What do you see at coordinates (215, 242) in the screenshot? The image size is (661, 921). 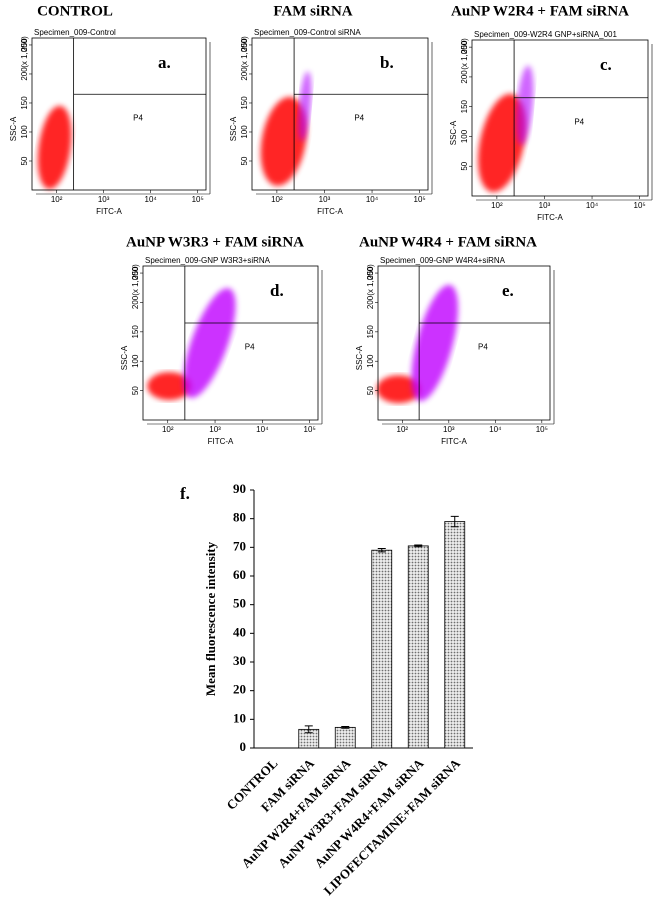 I see `panel-title: AuNP W3R3 + FAM siRNA` at bounding box center [215, 242].